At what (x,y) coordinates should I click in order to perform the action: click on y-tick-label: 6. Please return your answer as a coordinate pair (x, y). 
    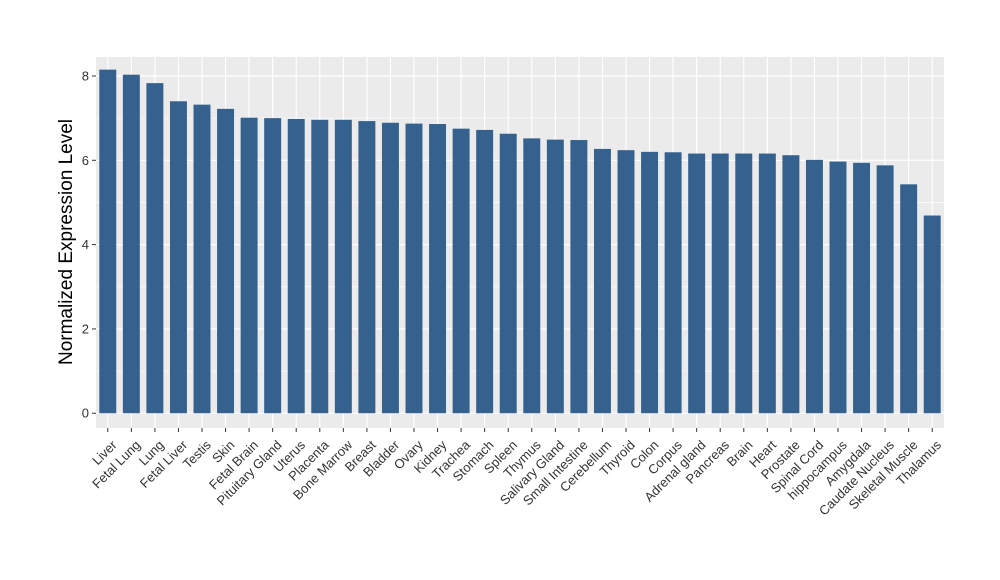
    Looking at the image, I should click on (85, 160).